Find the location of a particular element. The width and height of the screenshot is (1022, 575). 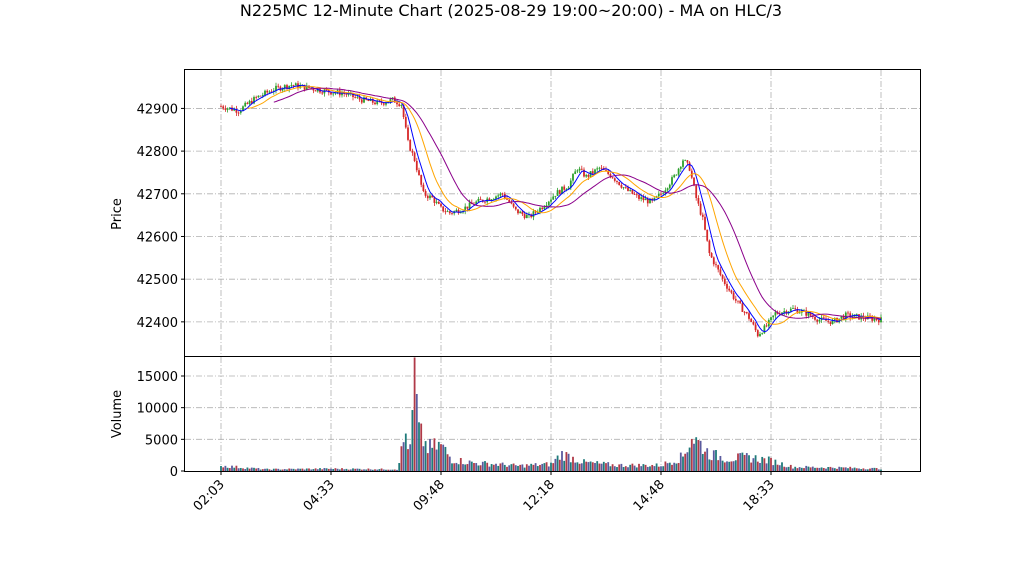

price-tick-label: 42400 is located at coordinates (157, 323).